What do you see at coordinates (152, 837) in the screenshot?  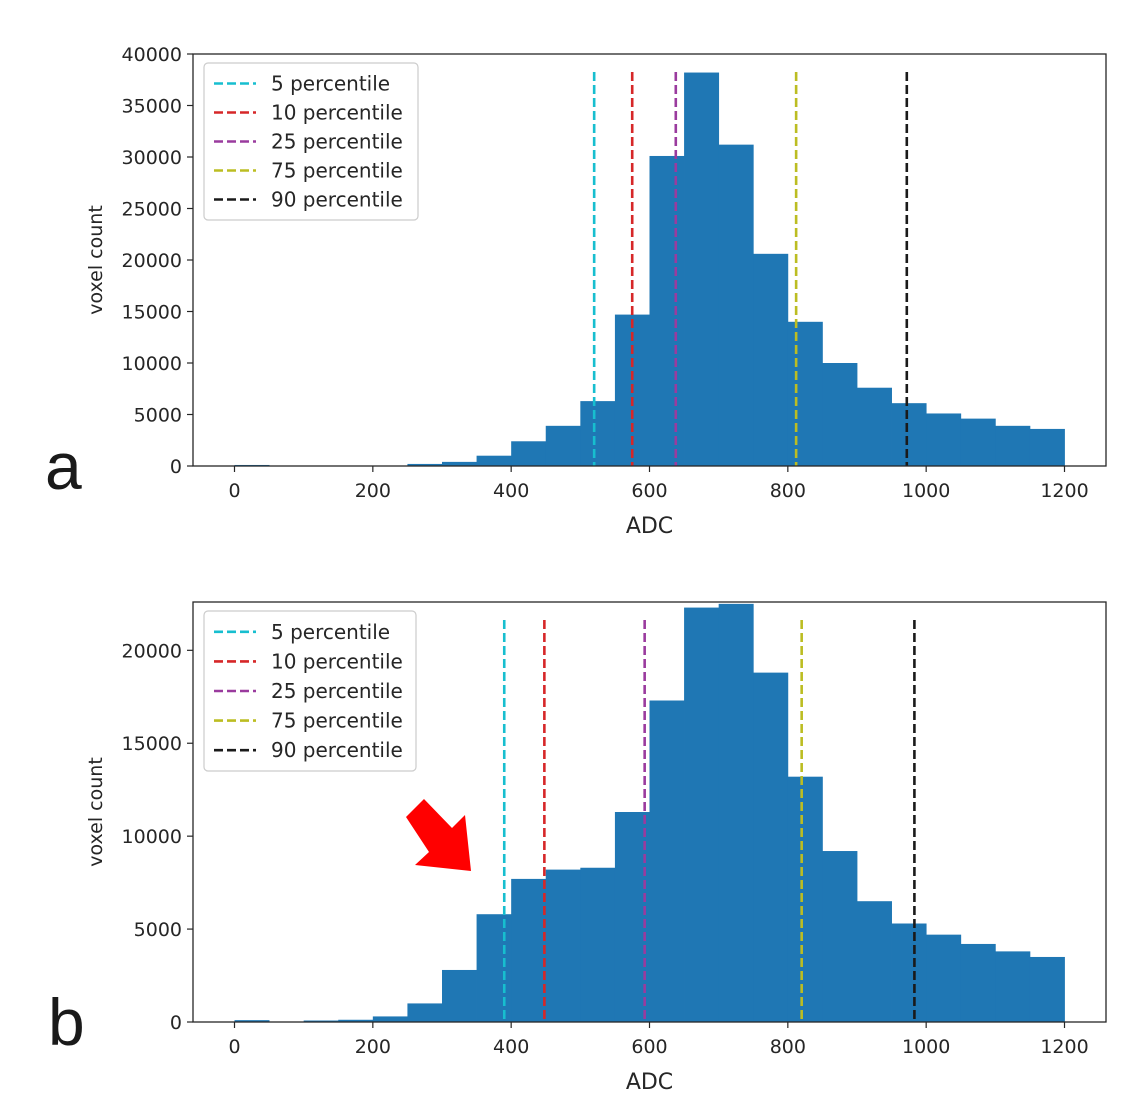 I see `y-tick-label-b-2: 10000` at bounding box center [152, 837].